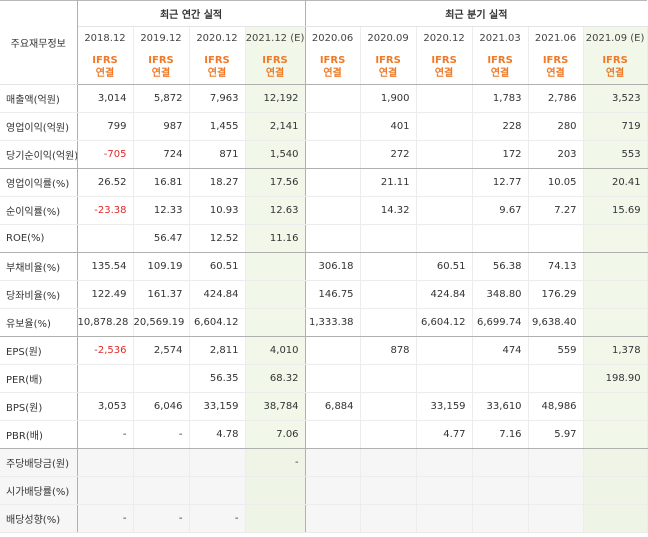 This screenshot has height=537, width=648. Describe the element at coordinates (161, 126) in the screenshot. I see `table-cell: 987` at that location.